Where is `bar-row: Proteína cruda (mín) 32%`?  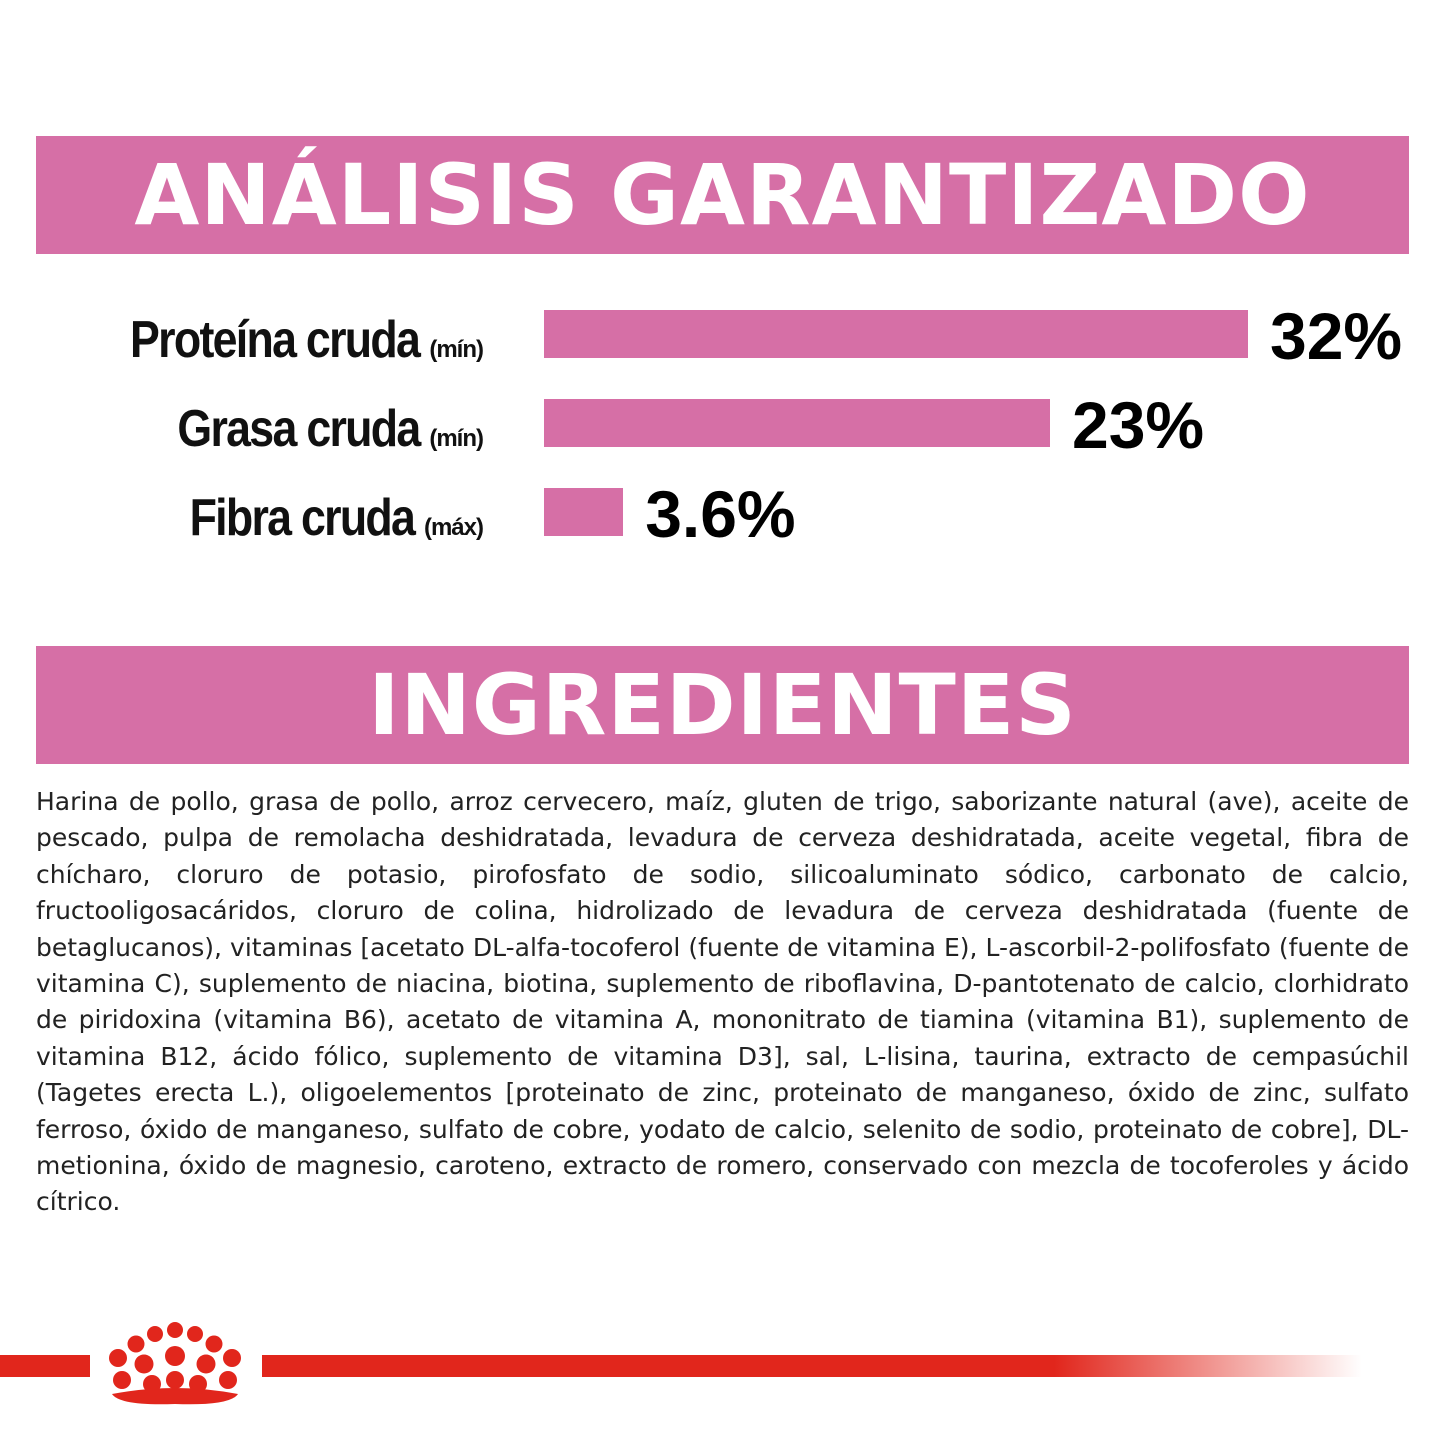 bar-row: Proteína cruda (mín) 32% is located at coordinates (722, 336).